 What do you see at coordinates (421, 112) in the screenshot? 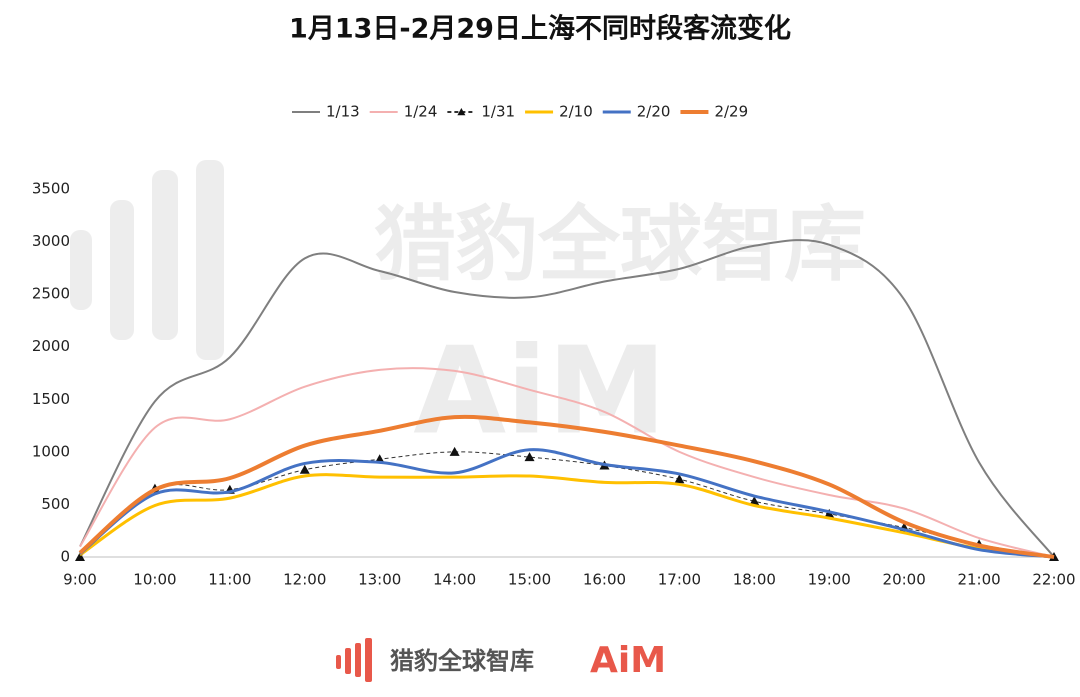
I see `legend-label: 1/24` at bounding box center [421, 112].